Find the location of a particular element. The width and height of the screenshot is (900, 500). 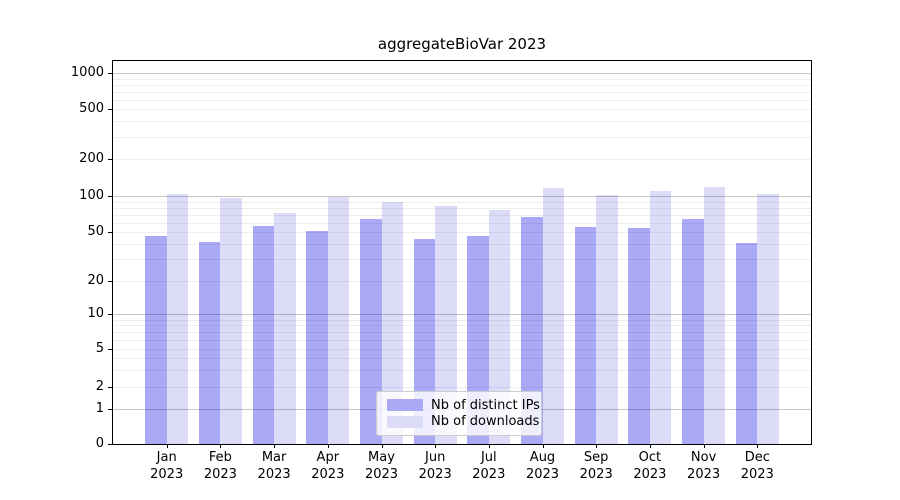

bar-downloads-apr is located at coordinates (338, 320).